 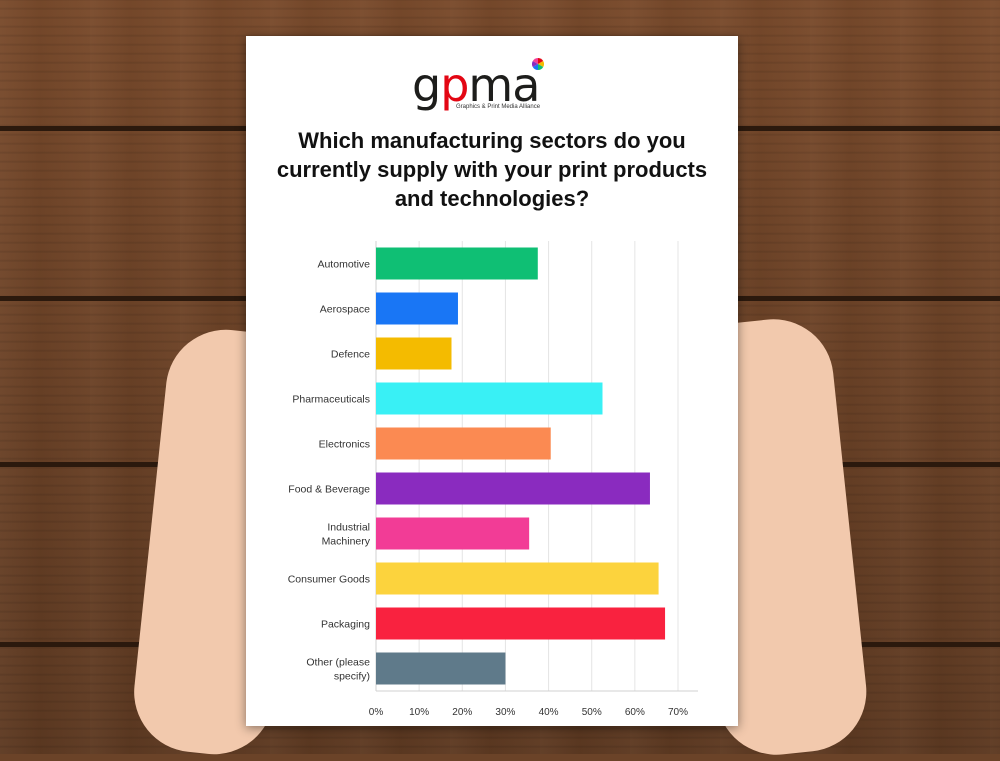 What do you see at coordinates (678, 712) in the screenshot?
I see `x-tick-label: 70%` at bounding box center [678, 712].